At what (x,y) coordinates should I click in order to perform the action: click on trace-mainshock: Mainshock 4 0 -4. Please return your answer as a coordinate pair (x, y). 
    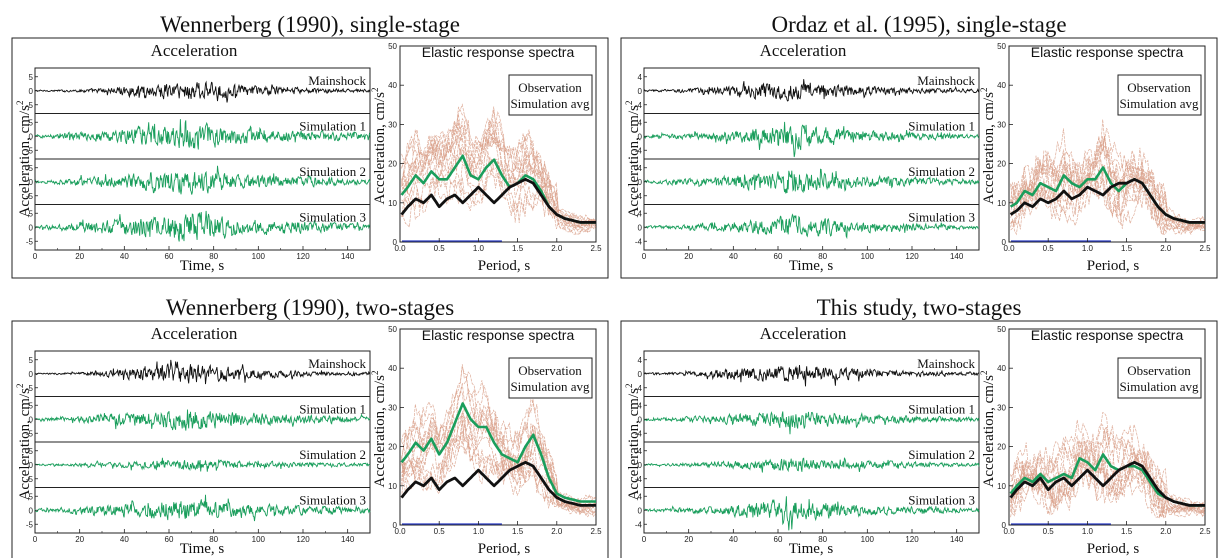
    Looking at the image, I should click on (807, 374).